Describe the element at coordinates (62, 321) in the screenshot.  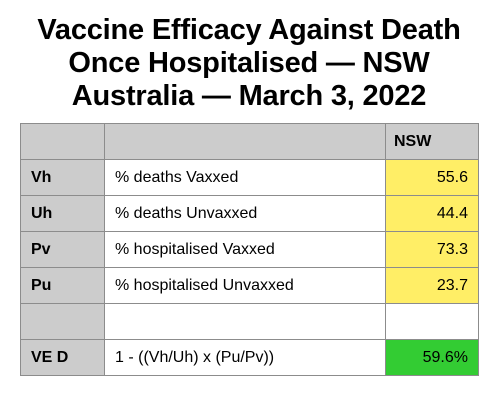
I see `row-code` at that location.